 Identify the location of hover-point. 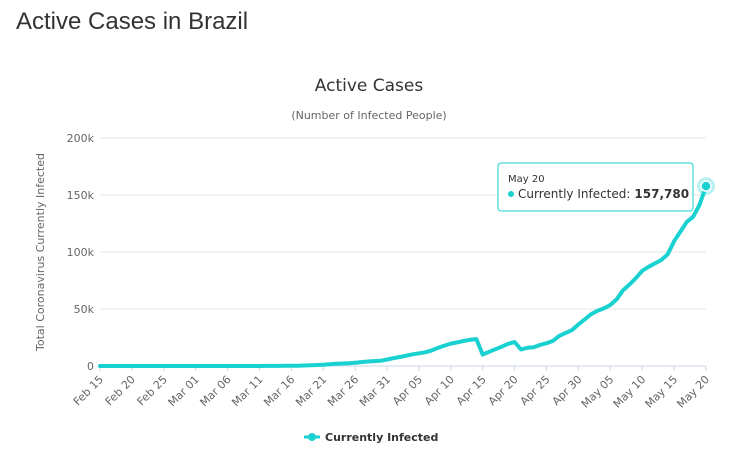
(706, 186).